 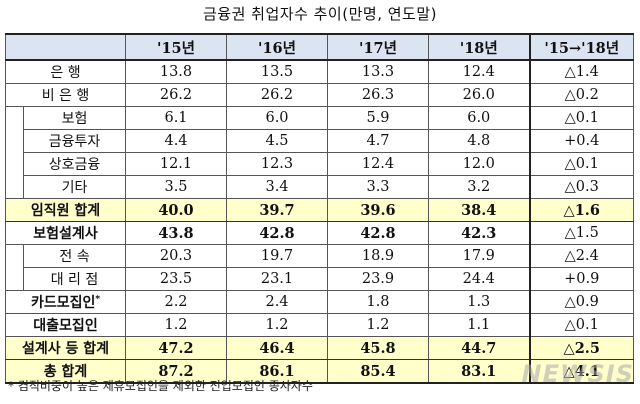 I want to click on header-blank, so click(x=65, y=47).